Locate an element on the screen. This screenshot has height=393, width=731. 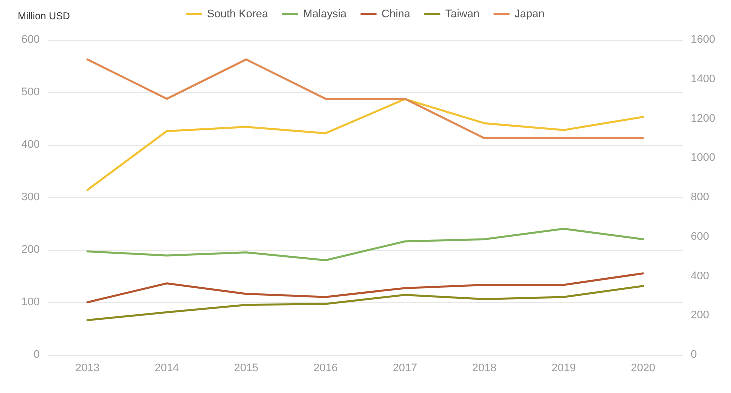
y2-tick-label: 1200 is located at coordinates (703, 118).